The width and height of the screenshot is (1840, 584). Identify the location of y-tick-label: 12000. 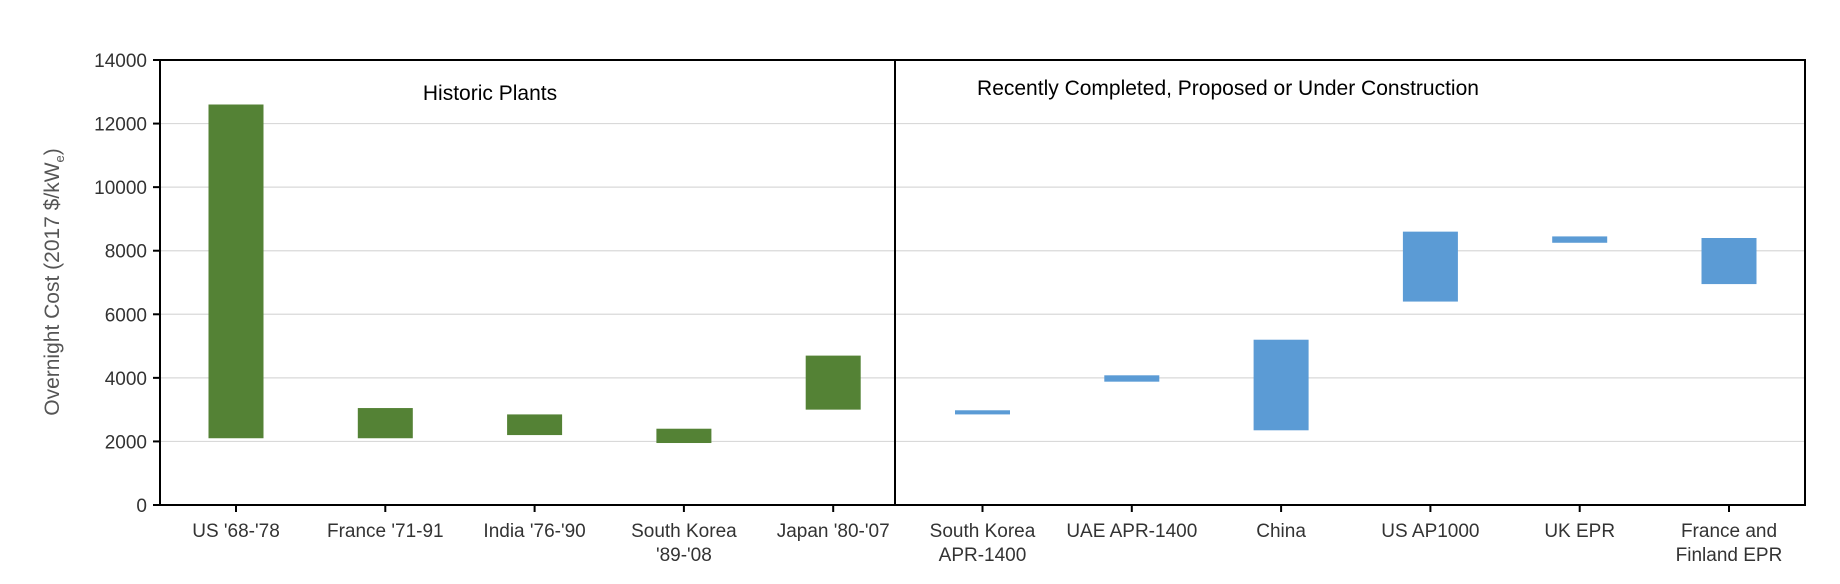
(120, 125).